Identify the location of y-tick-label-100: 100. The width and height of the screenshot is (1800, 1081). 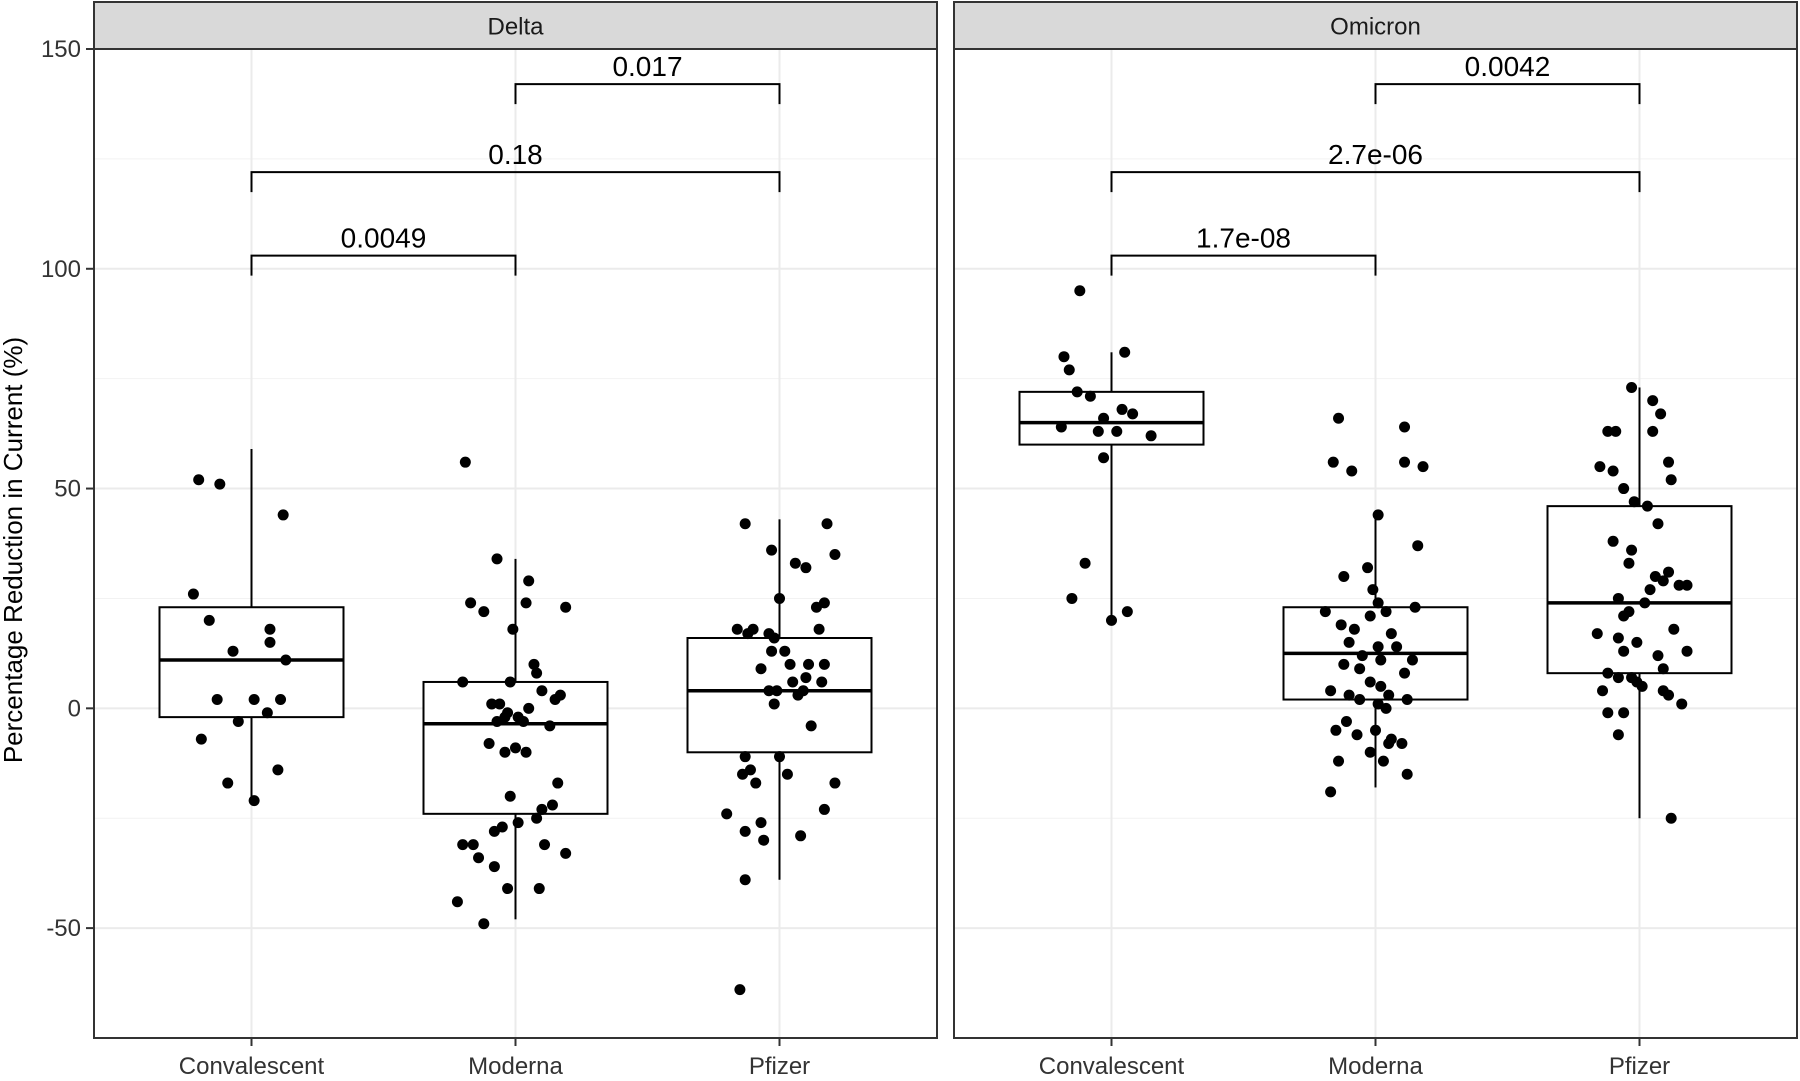
(61, 269).